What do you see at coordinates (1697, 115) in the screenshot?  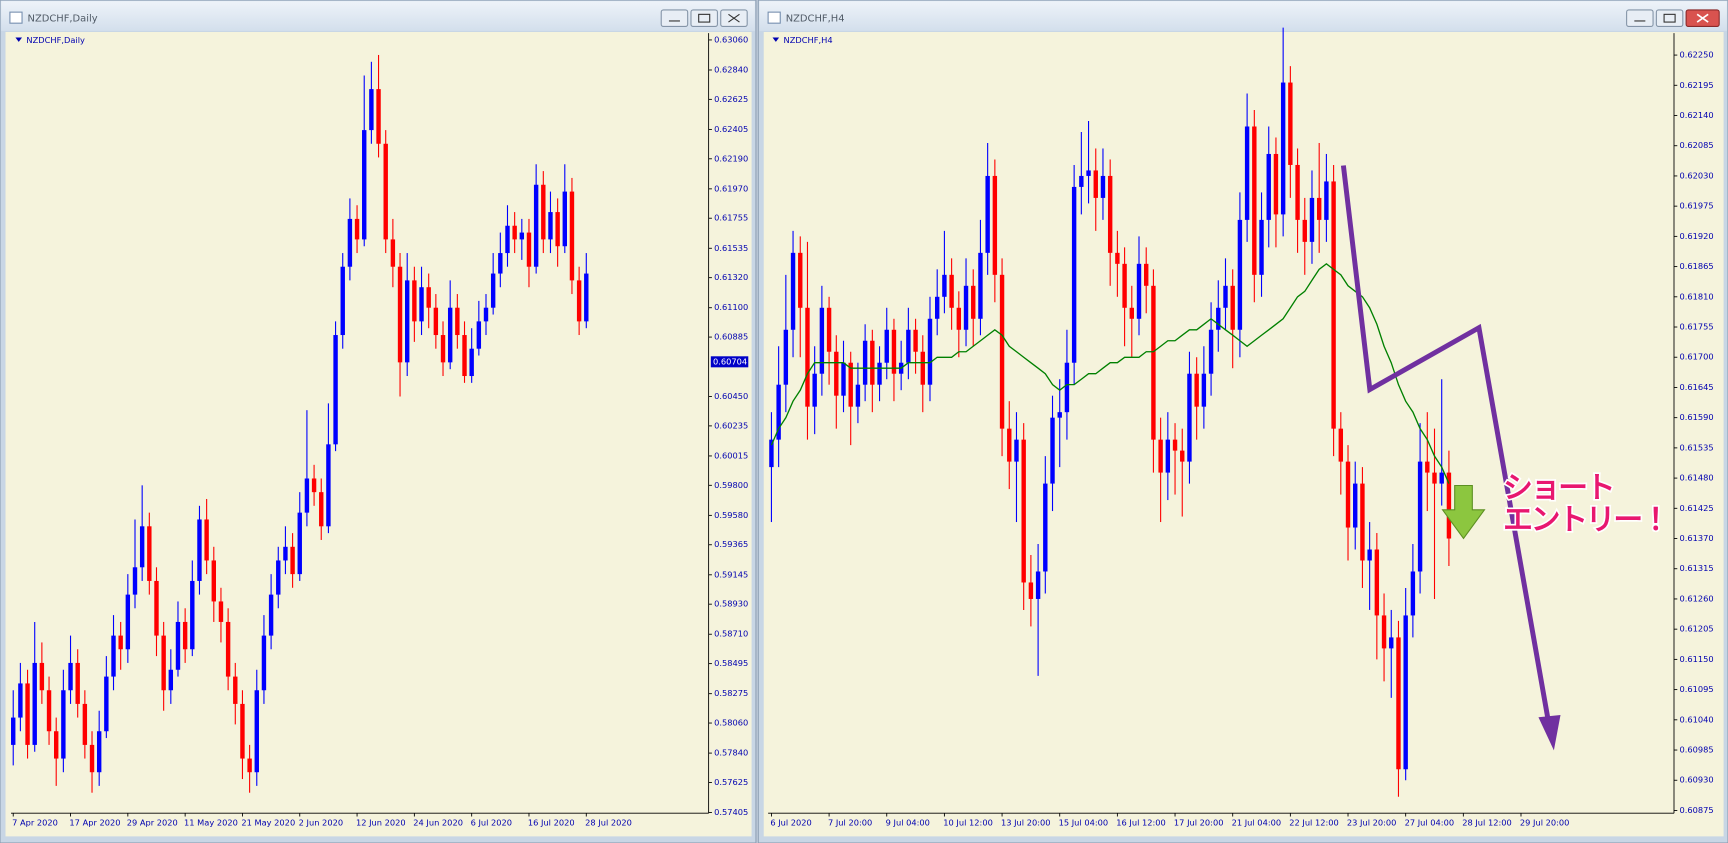 I see `y-tick-label: 0.62140` at bounding box center [1697, 115].